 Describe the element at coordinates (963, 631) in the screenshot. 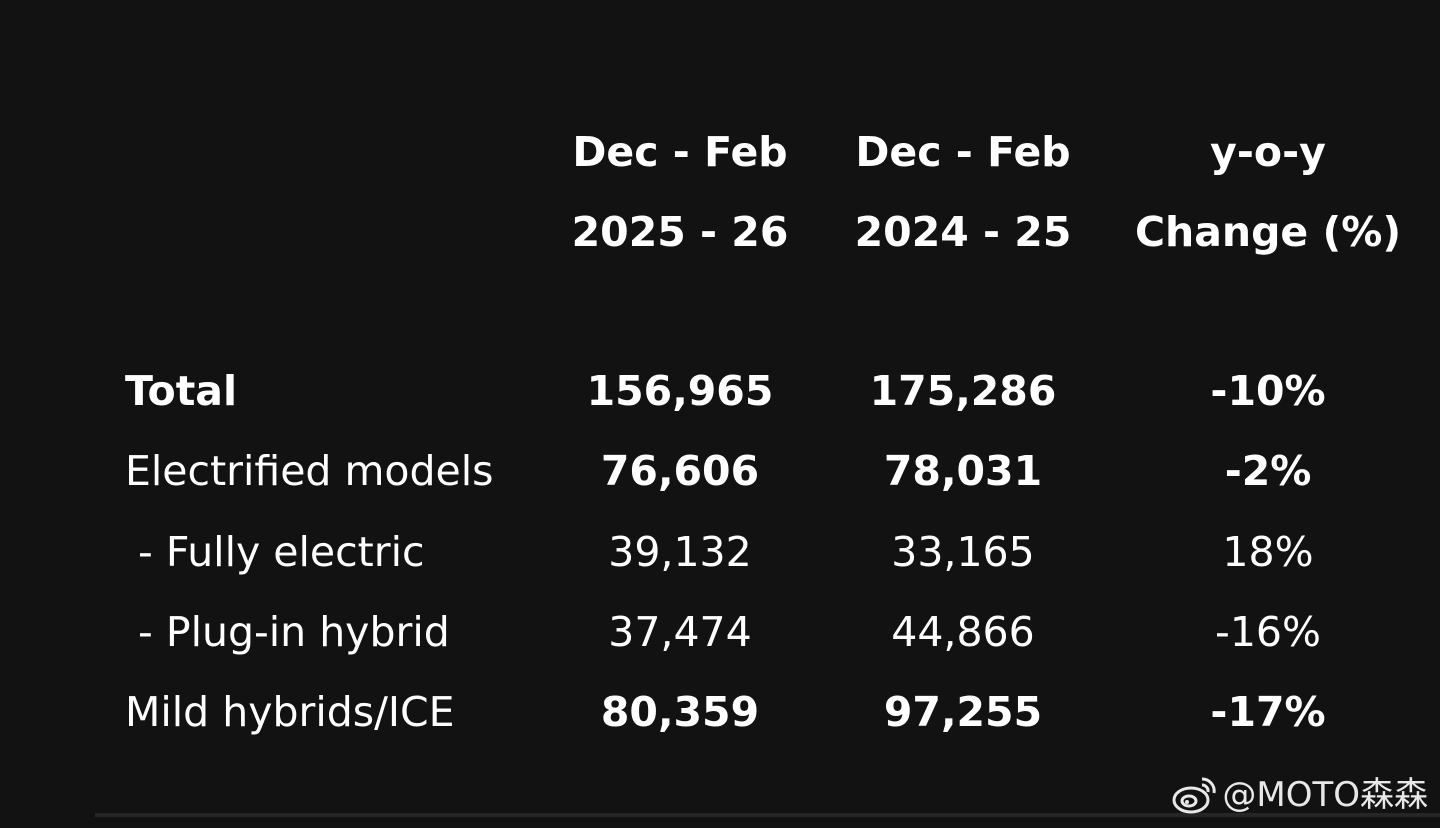

I see `cell-value: 44,866` at that location.